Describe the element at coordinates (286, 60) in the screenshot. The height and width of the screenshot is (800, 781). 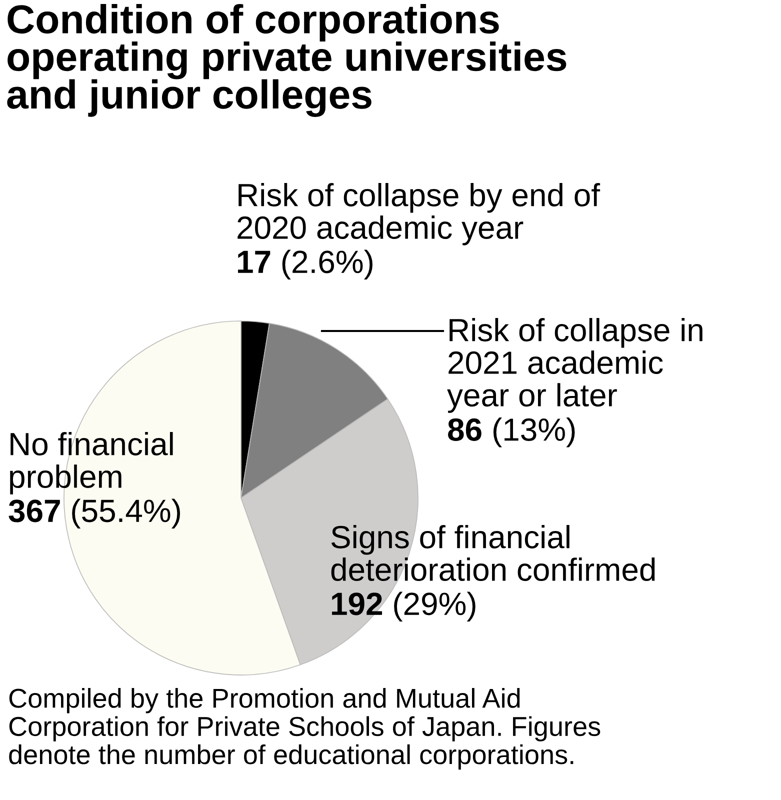
I see `chart-title: Condition of corporations operating private universities and junior colleges` at that location.